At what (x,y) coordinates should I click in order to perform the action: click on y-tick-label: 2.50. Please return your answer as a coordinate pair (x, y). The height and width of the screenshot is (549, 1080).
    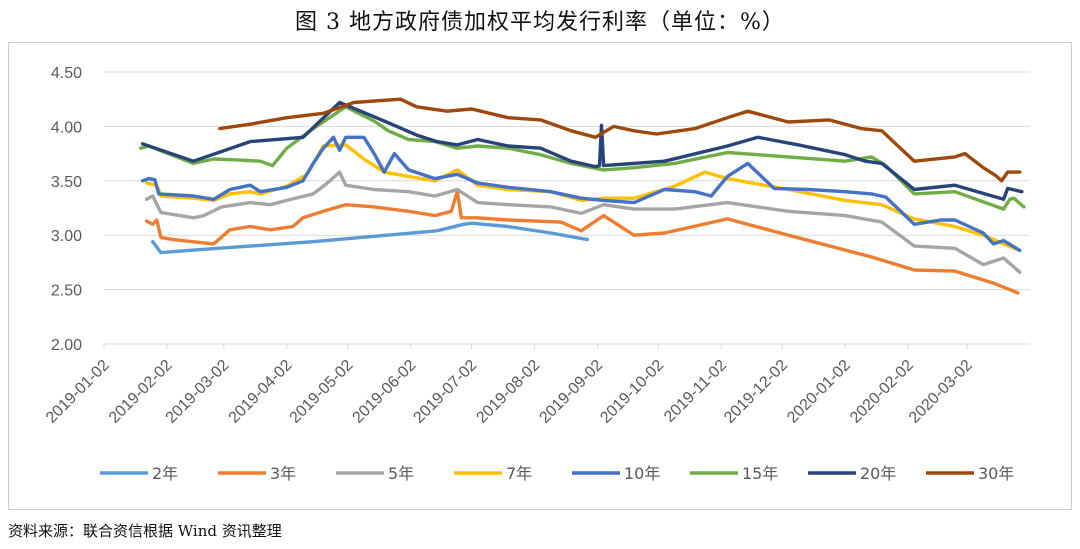
    Looking at the image, I should click on (66, 291).